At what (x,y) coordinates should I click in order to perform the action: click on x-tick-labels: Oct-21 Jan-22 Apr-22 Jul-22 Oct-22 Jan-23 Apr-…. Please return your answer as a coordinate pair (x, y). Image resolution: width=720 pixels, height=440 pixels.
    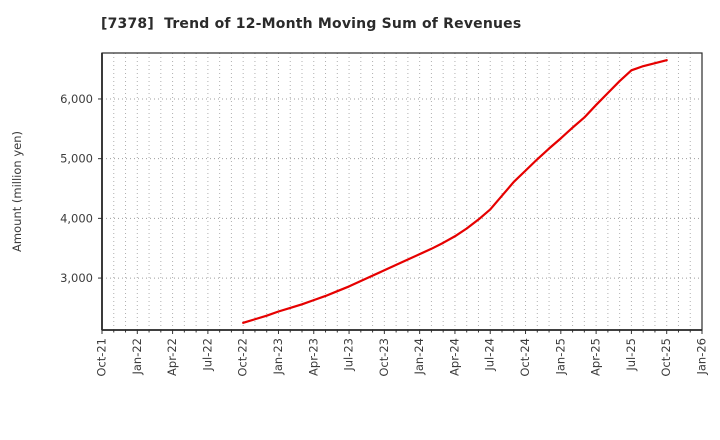
    Looking at the image, I should click on (402, 357).